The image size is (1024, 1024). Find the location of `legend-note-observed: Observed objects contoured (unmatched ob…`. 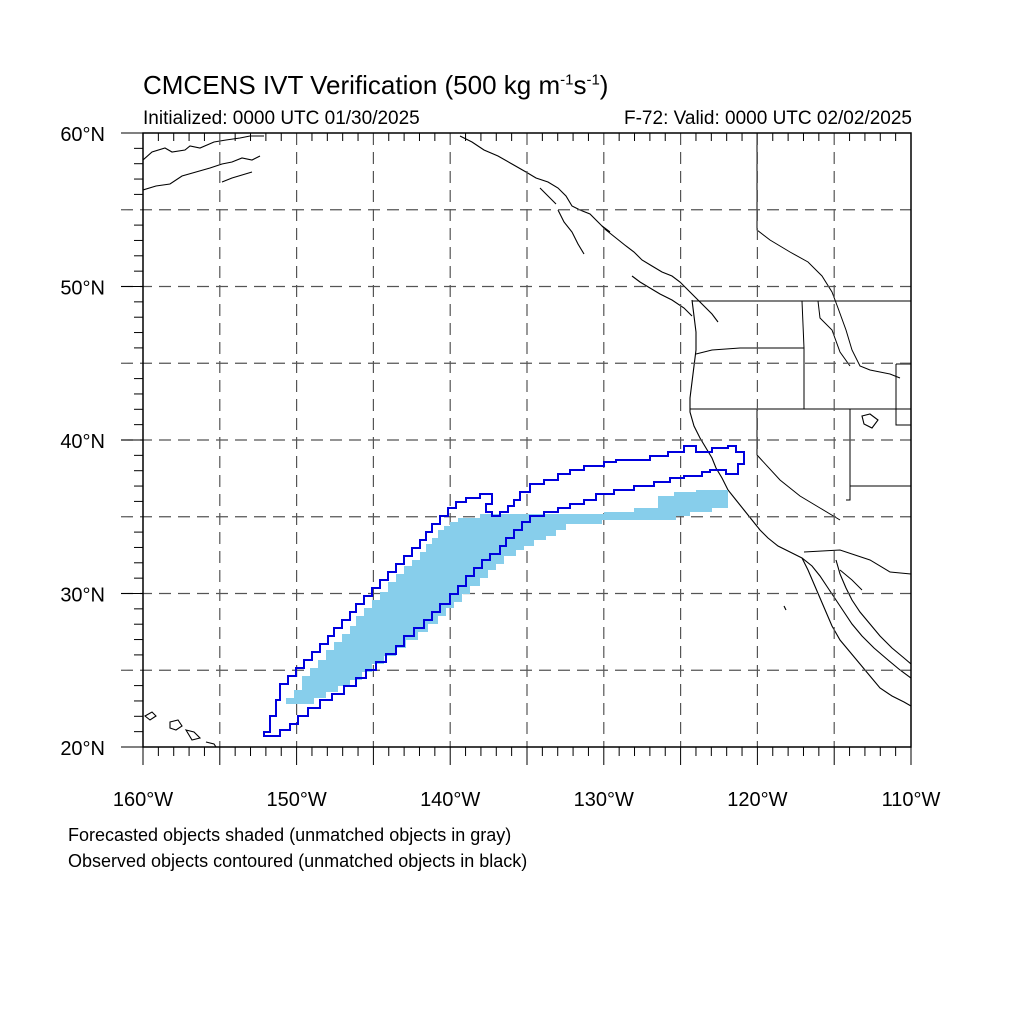

legend-note-observed: Observed objects contoured (unmatched ob… is located at coordinates (298, 861).